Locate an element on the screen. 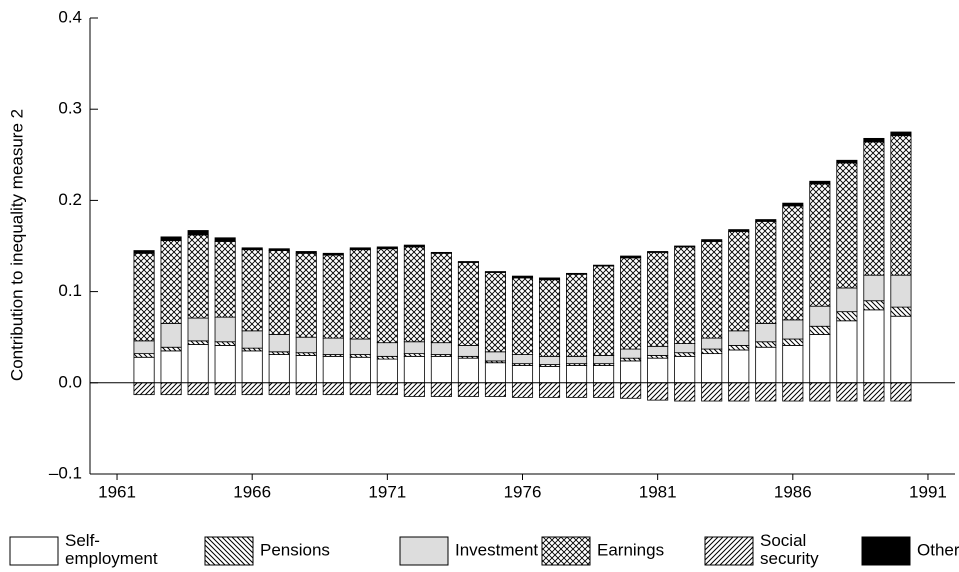 This screenshot has height=572, width=959. y-axis-label: Contribution to inequality measure 2 is located at coordinates (16, 245).